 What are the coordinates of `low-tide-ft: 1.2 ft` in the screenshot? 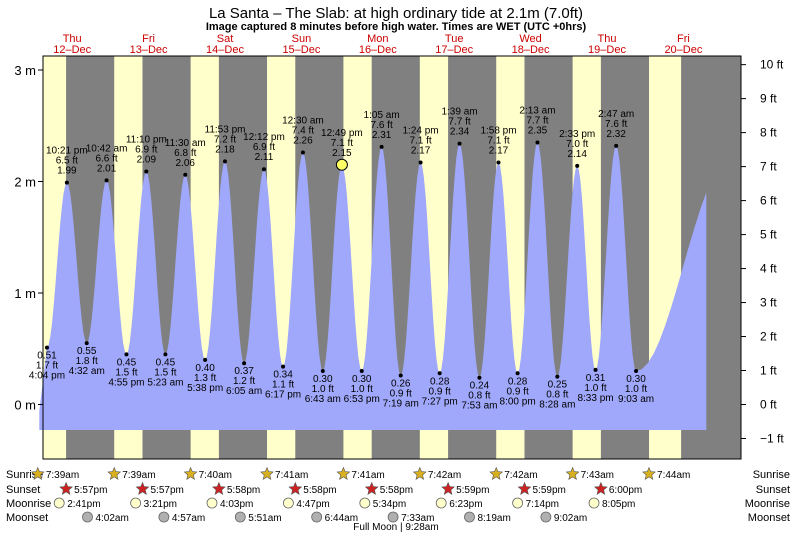 It's located at (244, 381).